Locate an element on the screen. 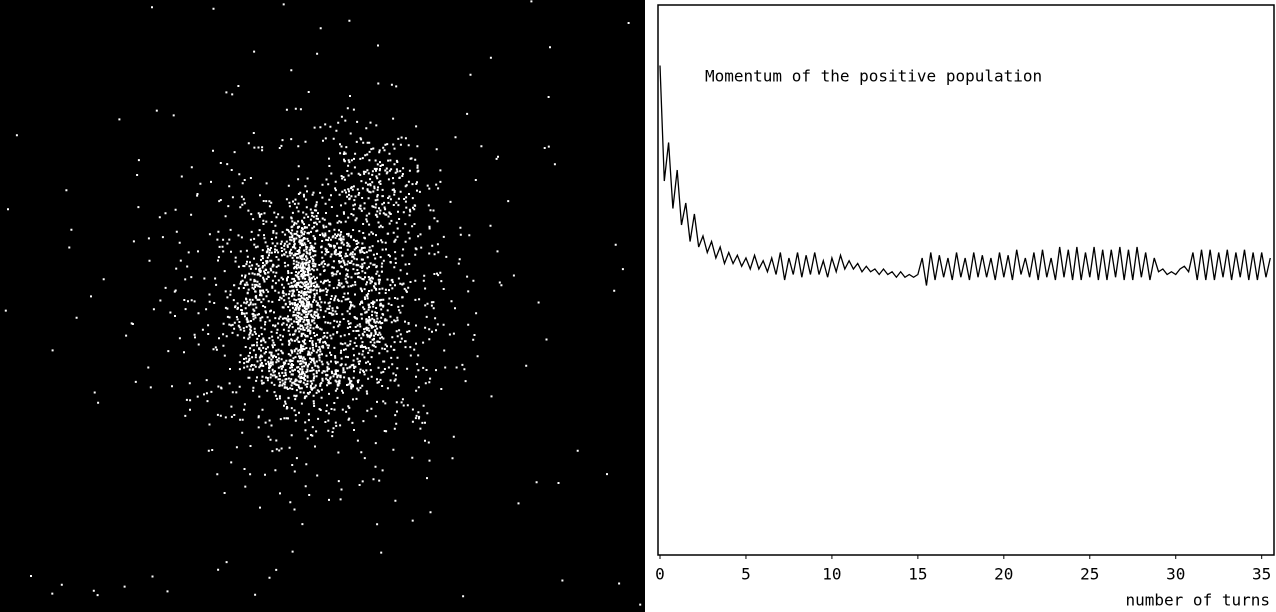  x-tick-label: 5 is located at coordinates (746, 574).